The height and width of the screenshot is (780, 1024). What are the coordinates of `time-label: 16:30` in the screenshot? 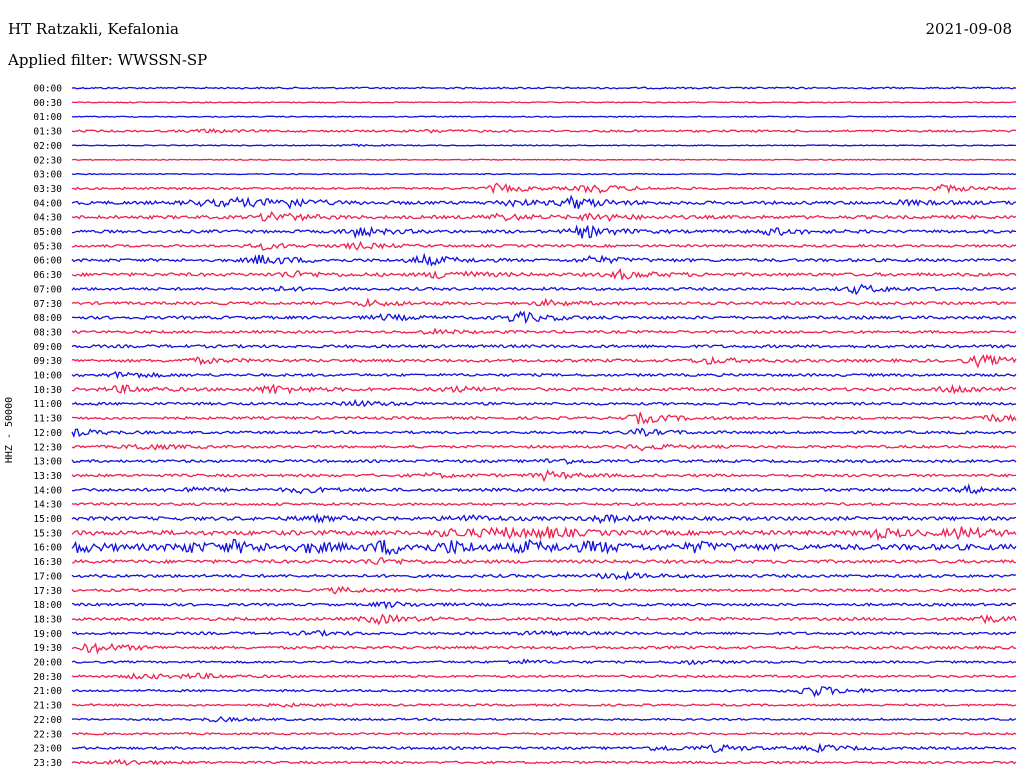 It's located at (47, 562).